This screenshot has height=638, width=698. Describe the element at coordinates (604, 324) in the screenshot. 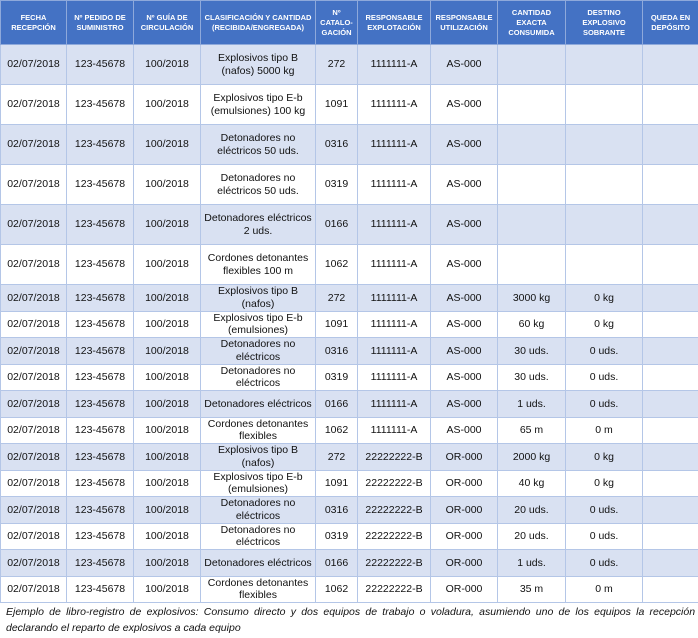

I see `table-cell: 0 kg` at that location.